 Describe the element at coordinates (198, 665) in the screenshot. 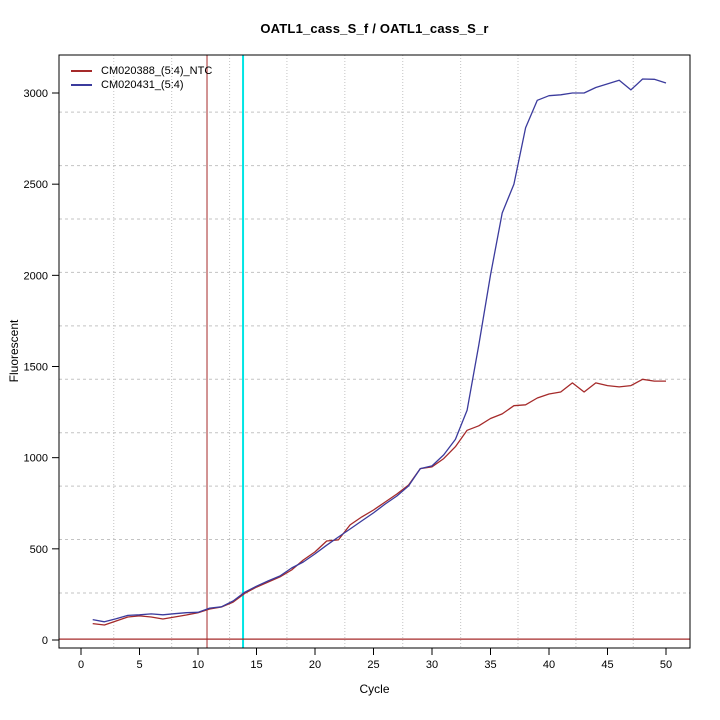

I see `x-tick-label: 10` at that location.